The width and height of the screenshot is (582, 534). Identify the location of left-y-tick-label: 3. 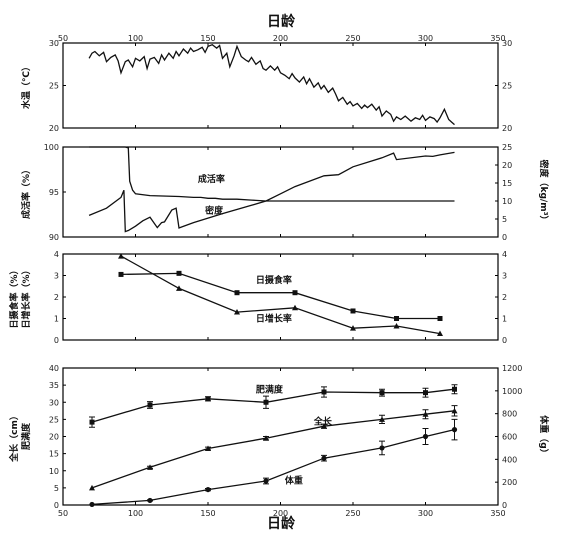
(56, 276).